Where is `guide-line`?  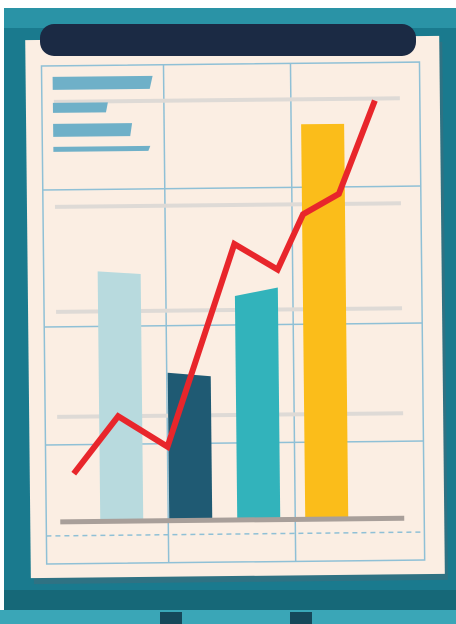
guide-line is located at coordinates (226, 100).